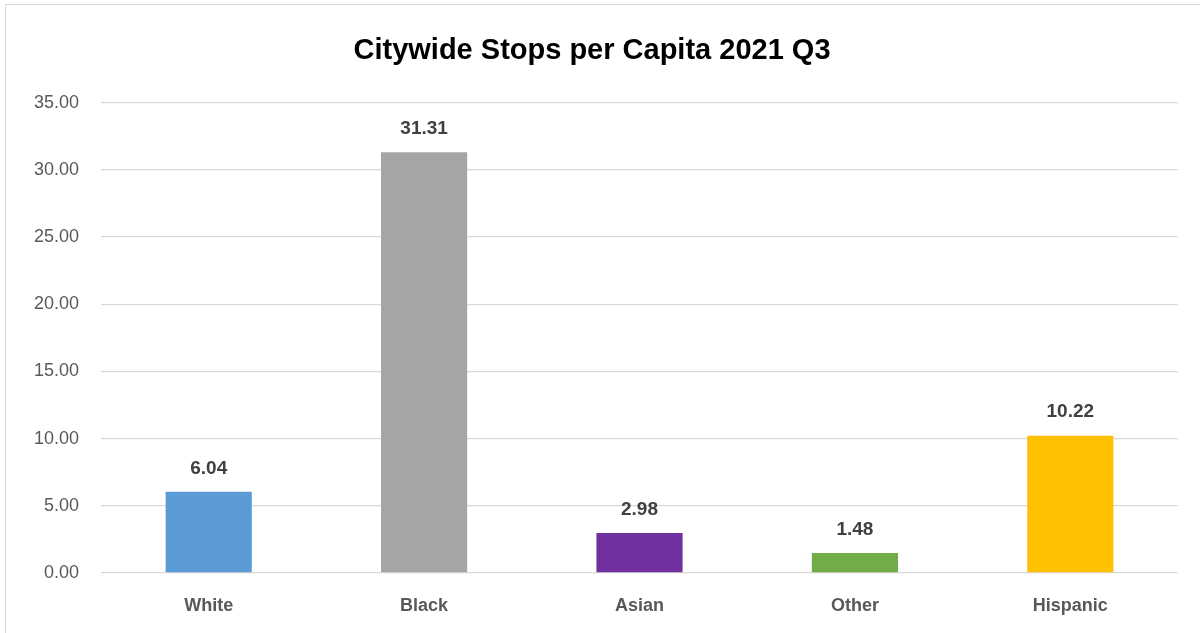  What do you see at coordinates (56, 236) in the screenshot?
I see `y-tick-label: 25.00` at bounding box center [56, 236].